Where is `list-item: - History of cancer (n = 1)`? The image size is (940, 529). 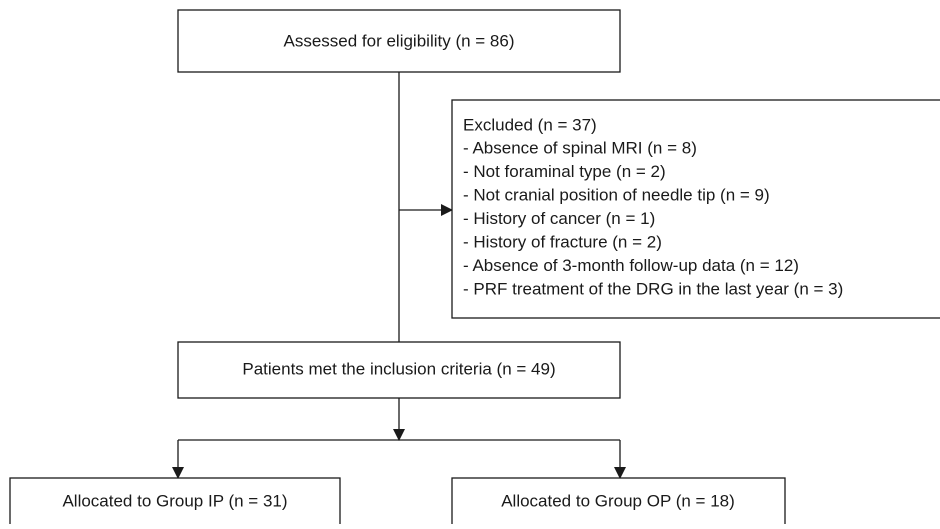
list-item: - History of cancer (n = 1) is located at coordinates (559, 218).